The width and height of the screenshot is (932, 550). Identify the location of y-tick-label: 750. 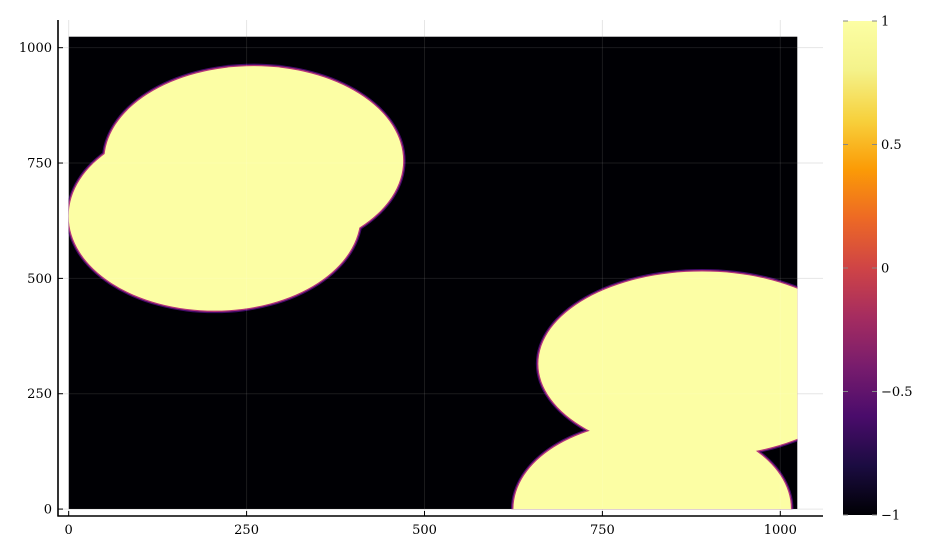
(39, 164).